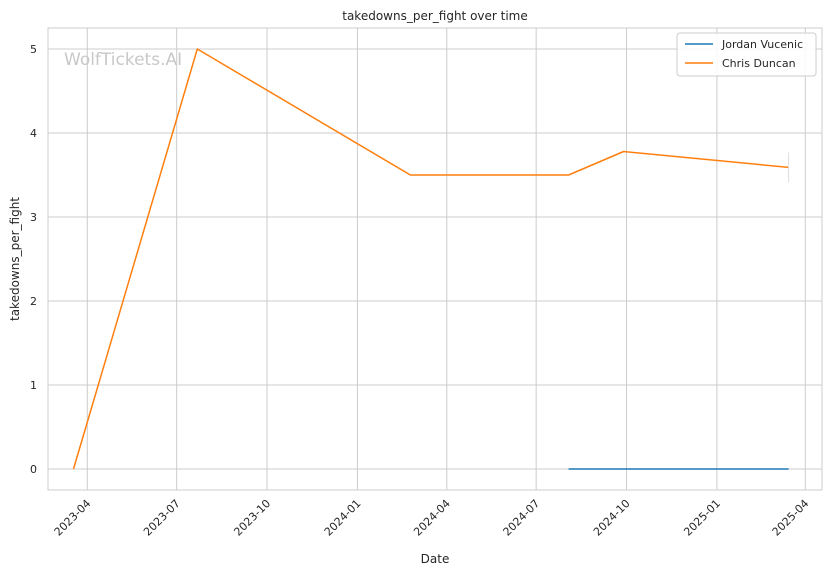  Describe the element at coordinates (252, 518) in the screenshot. I see `x-tick-label: 2023-10` at that location.